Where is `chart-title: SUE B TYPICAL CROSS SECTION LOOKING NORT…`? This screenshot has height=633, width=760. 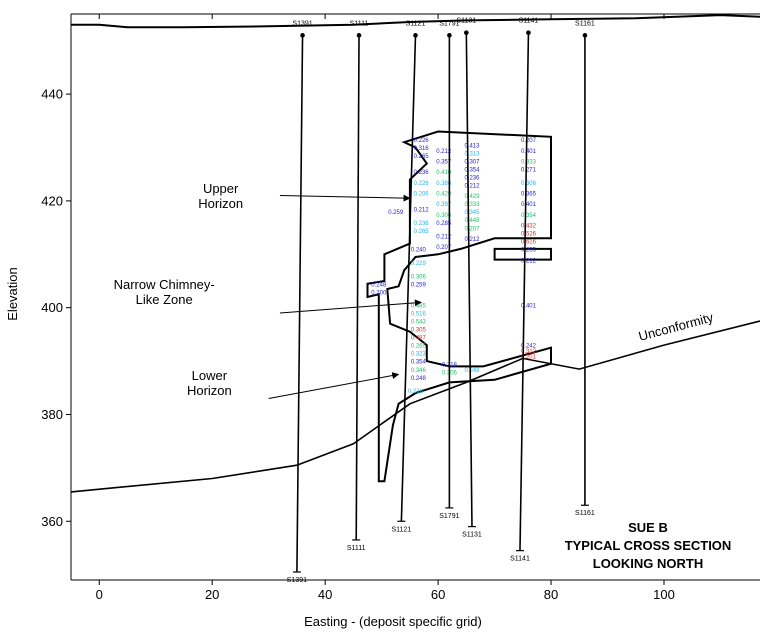
chart-title: SUE B TYPICAL CROSS SECTION LOOKING NORT… is located at coordinates (648, 545).